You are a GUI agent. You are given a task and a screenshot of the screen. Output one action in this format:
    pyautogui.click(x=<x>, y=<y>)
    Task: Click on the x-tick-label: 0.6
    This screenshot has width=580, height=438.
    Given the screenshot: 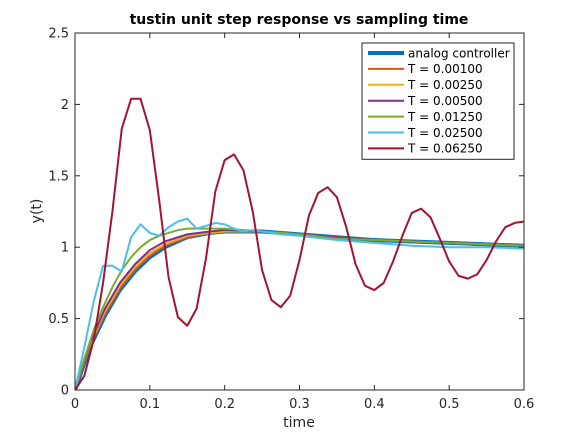 What is the action you would take?
    pyautogui.click(x=524, y=404)
    